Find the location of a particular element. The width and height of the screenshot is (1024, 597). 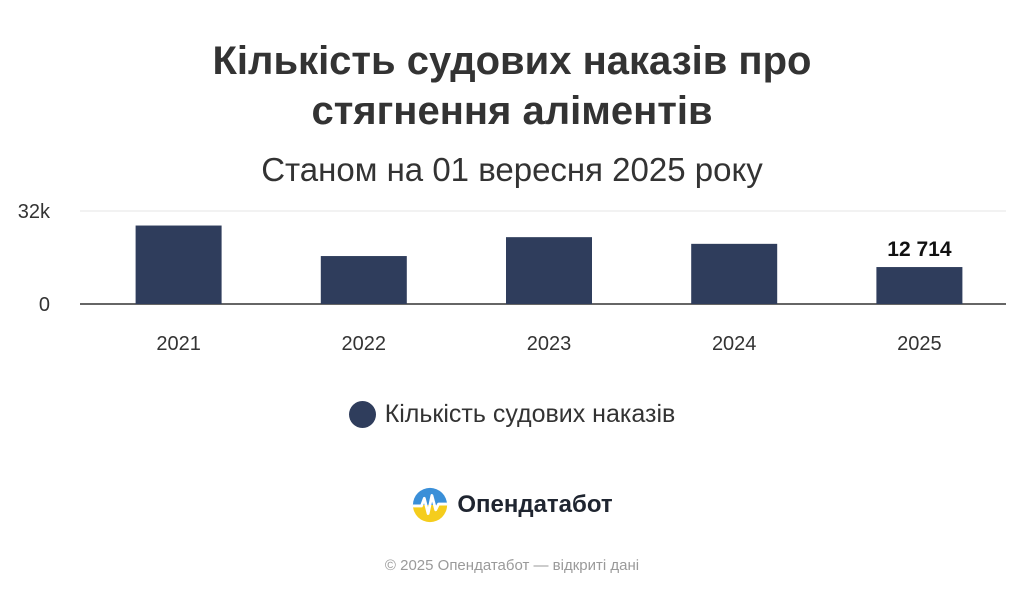

chart-title-line-1: Кількість судових наказів про is located at coordinates (512, 61).